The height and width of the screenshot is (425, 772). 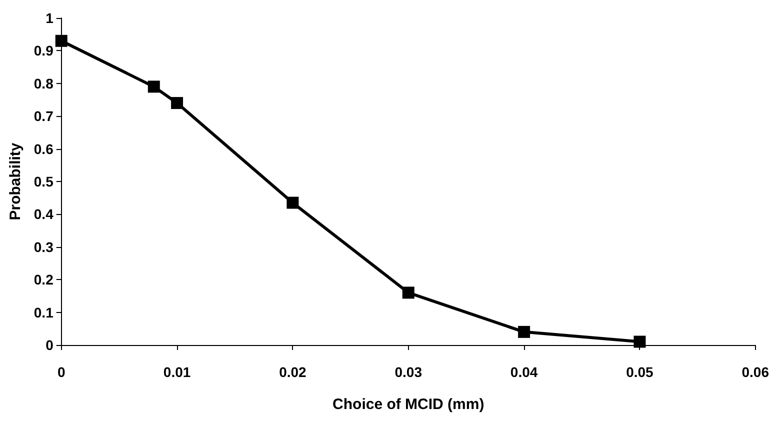 I want to click on y-axis-title: Probability, so click(x=15, y=181).